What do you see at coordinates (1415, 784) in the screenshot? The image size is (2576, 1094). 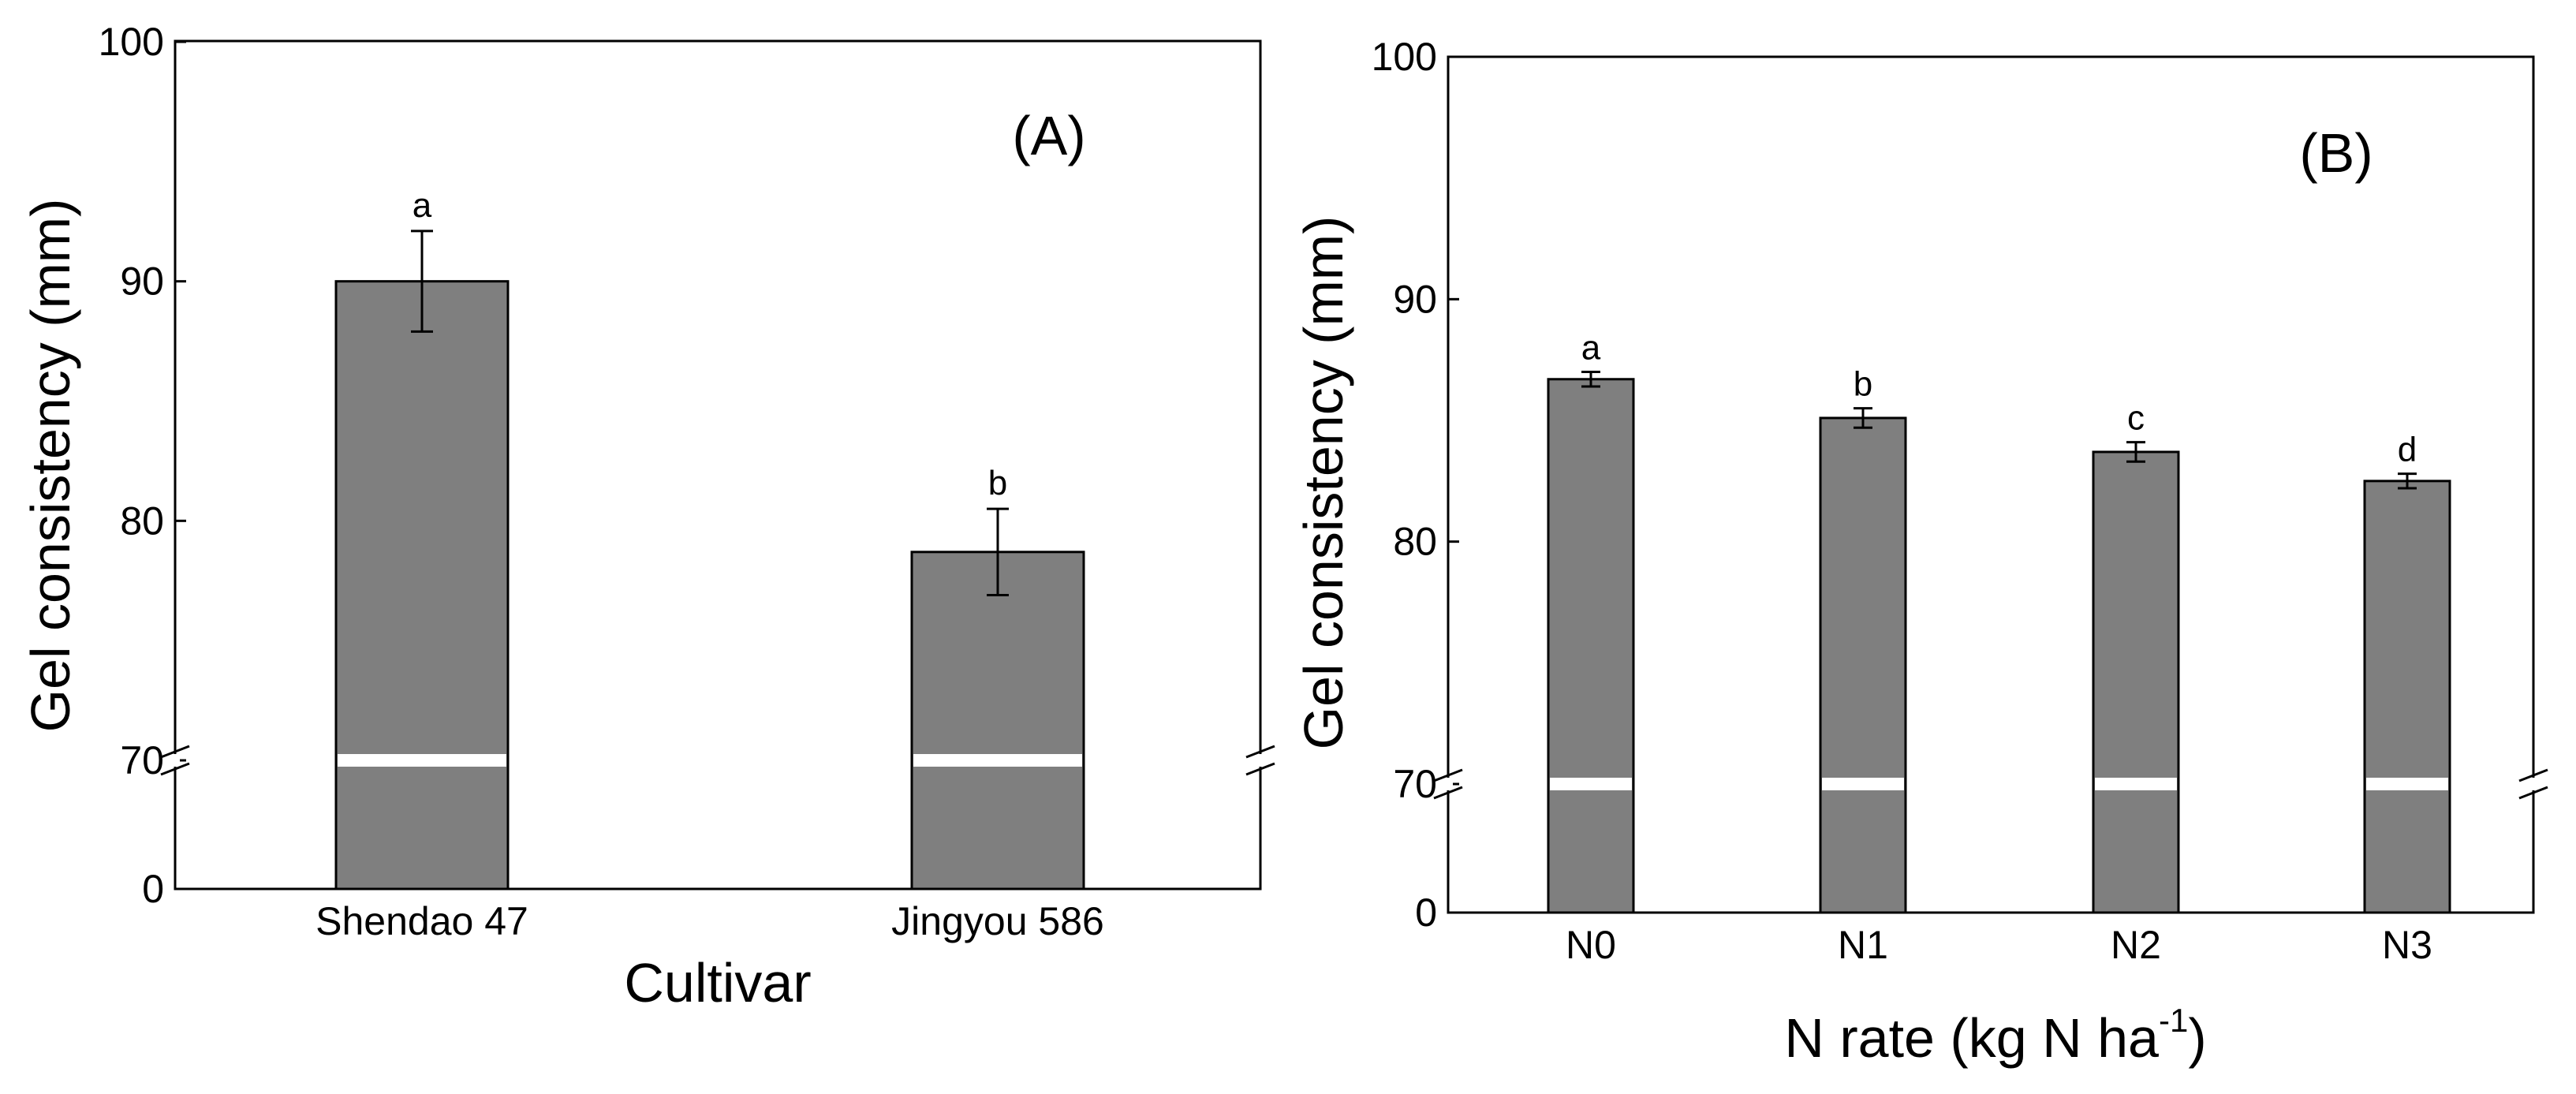 I see `y-tick-label-b-1: 70` at bounding box center [1415, 784].